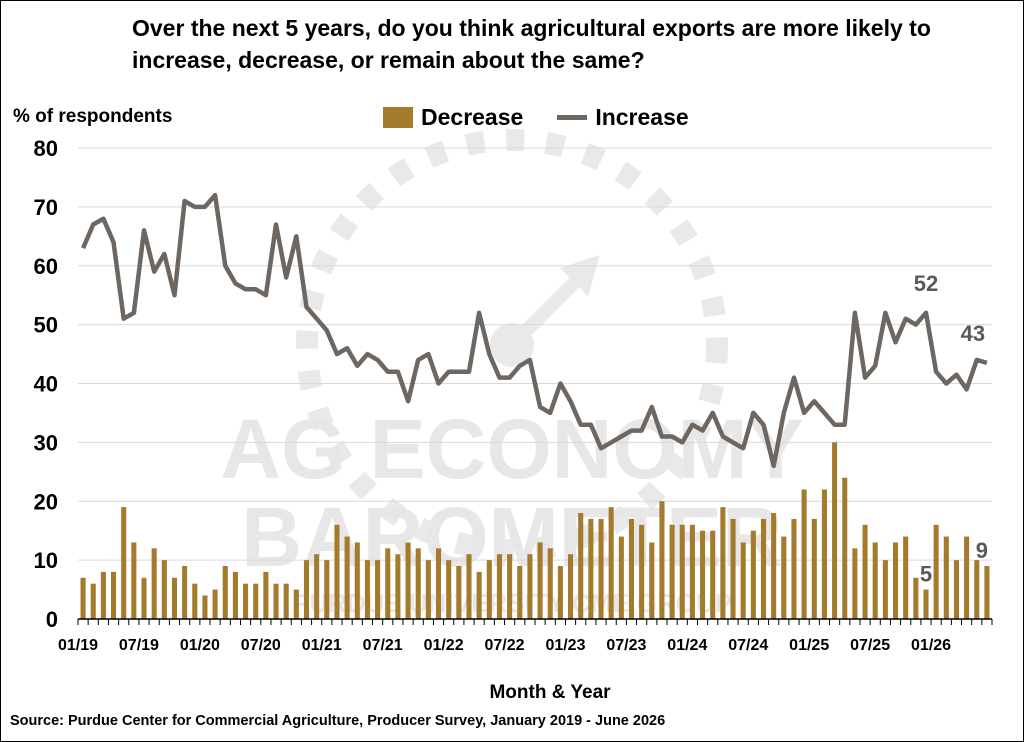  What do you see at coordinates (46, 384) in the screenshot?
I see `y-tick-label: 40` at bounding box center [46, 384].